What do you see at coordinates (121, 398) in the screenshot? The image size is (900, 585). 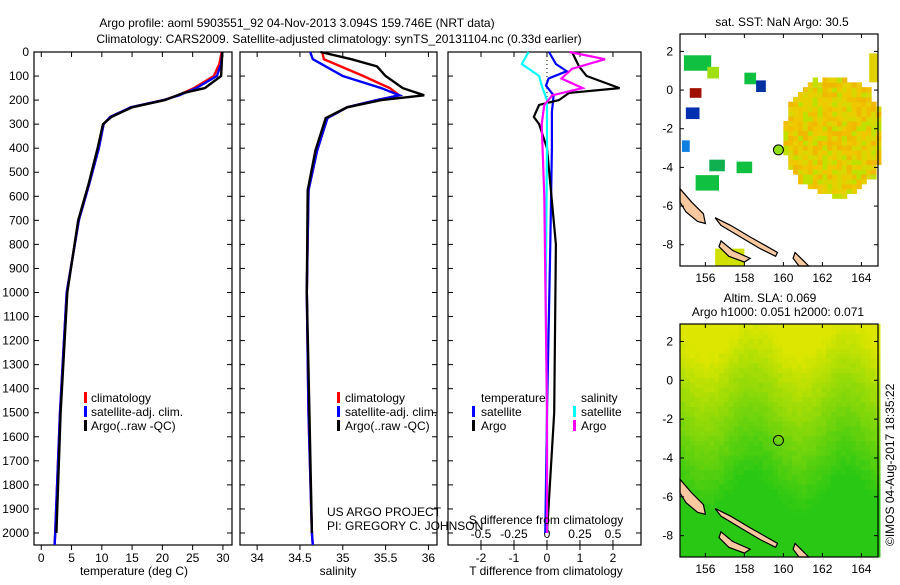 I see `legend-label: climatology` at bounding box center [121, 398].